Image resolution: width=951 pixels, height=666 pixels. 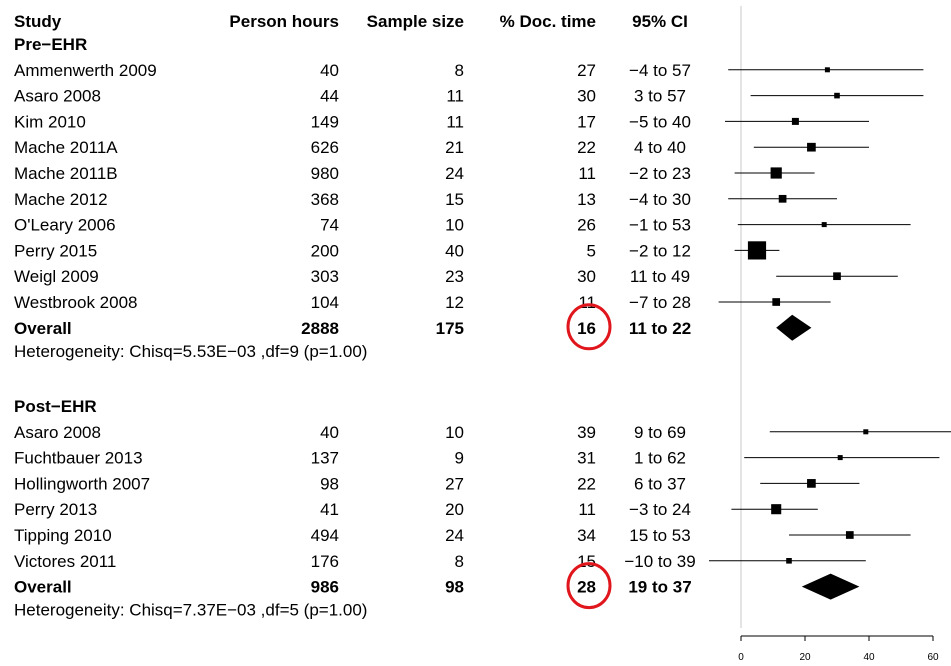 What do you see at coordinates (659, 535) in the screenshot?
I see `study-ci: 15 to 53` at bounding box center [659, 535].